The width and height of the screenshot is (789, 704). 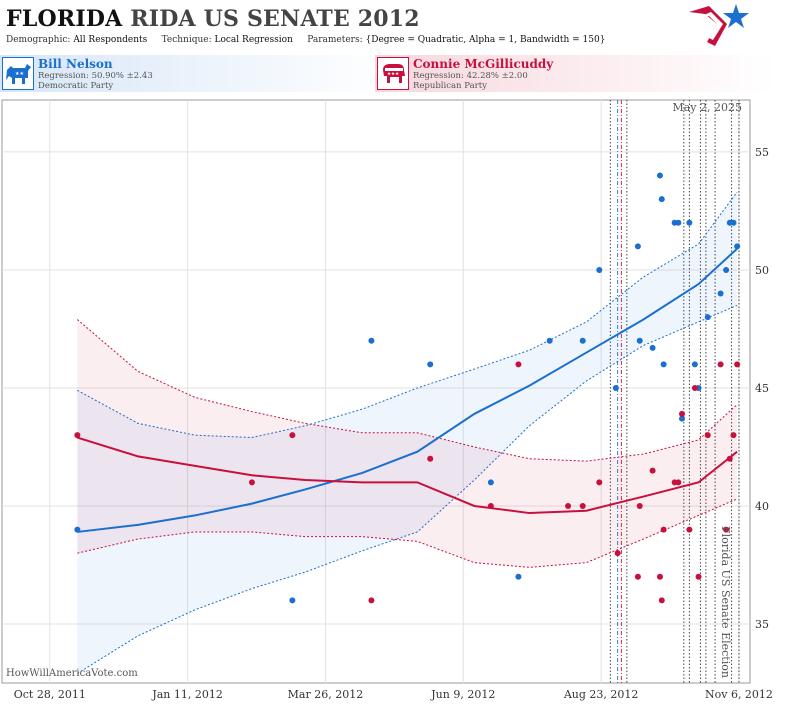 What do you see at coordinates (725, 602) in the screenshot?
I see `election-event-label: Florida US Senate Election` at bounding box center [725, 602].